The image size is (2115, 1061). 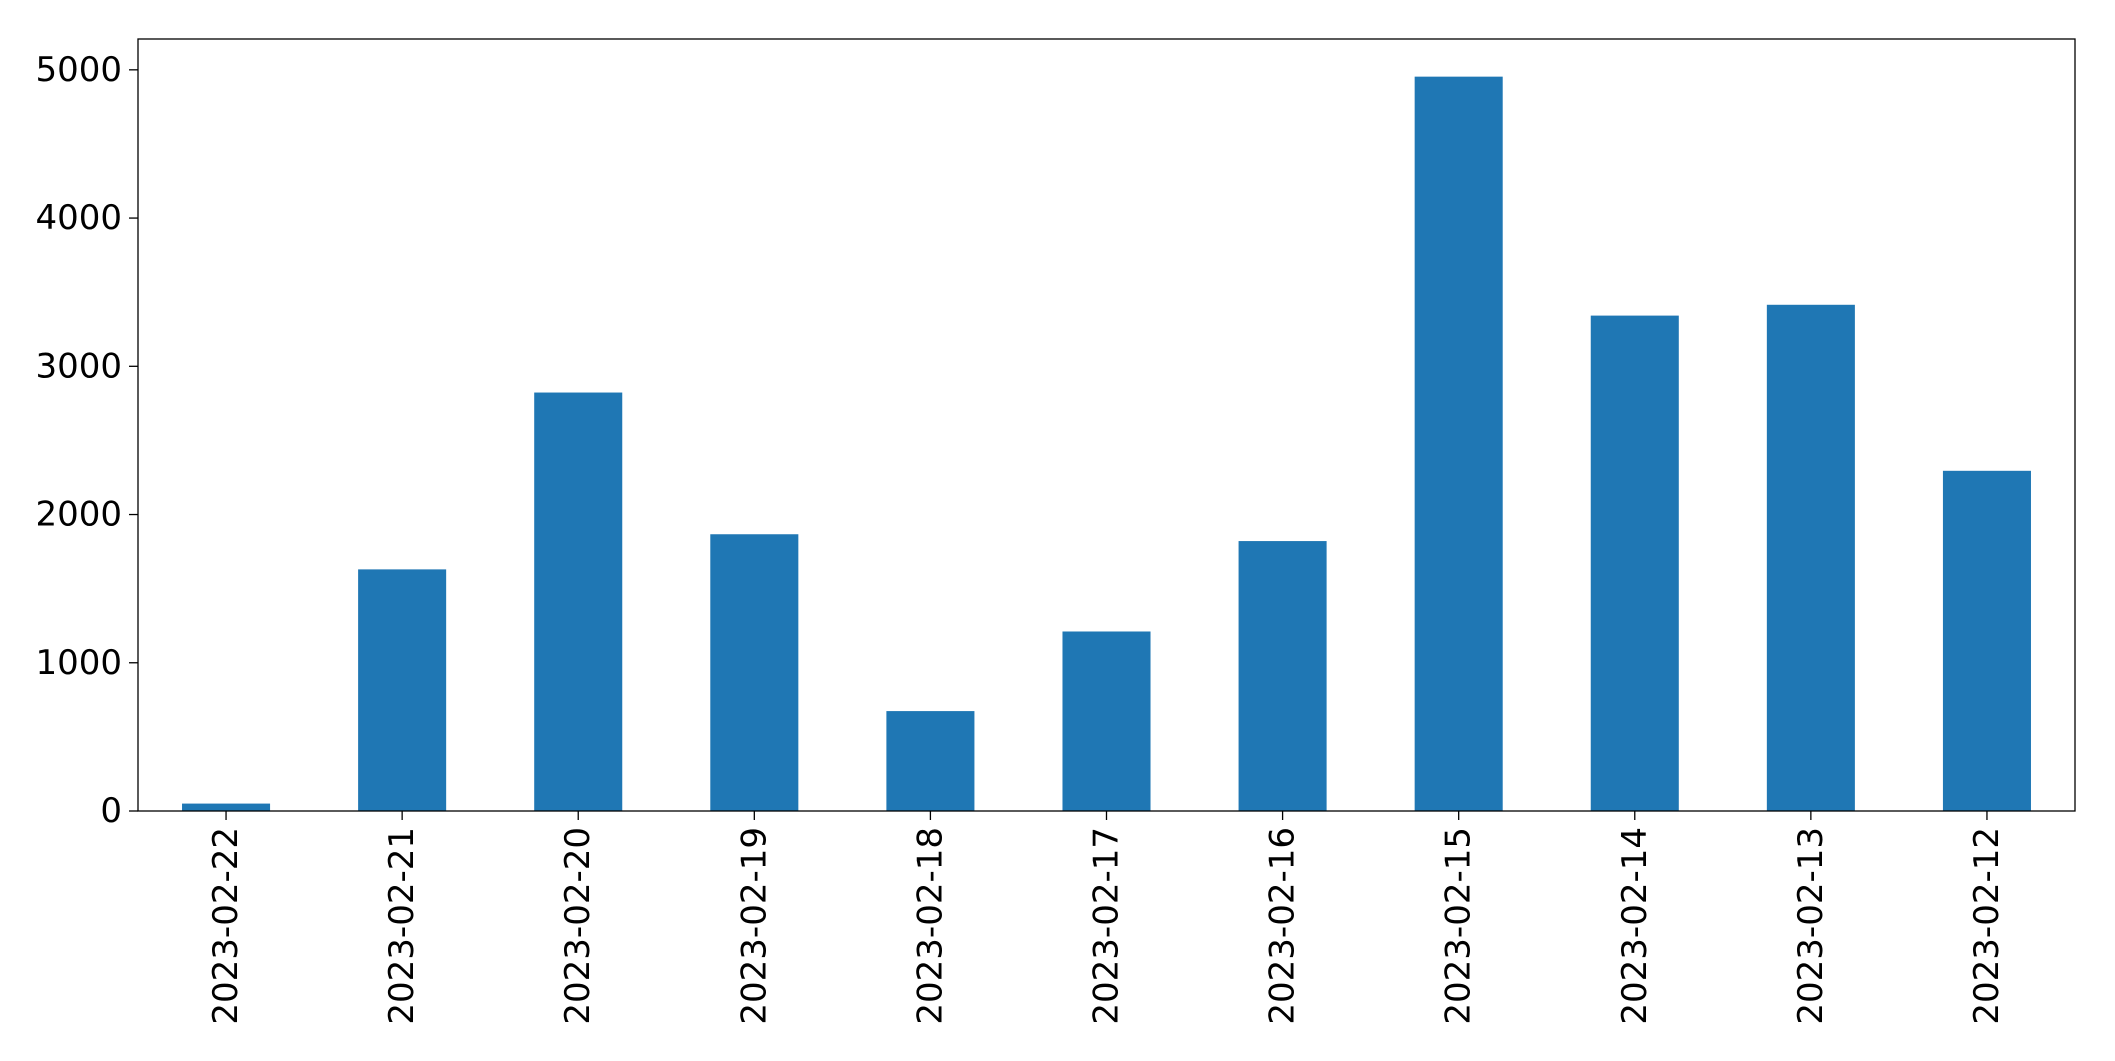 I want to click on y-tick-label: 1000, so click(x=78, y=663).